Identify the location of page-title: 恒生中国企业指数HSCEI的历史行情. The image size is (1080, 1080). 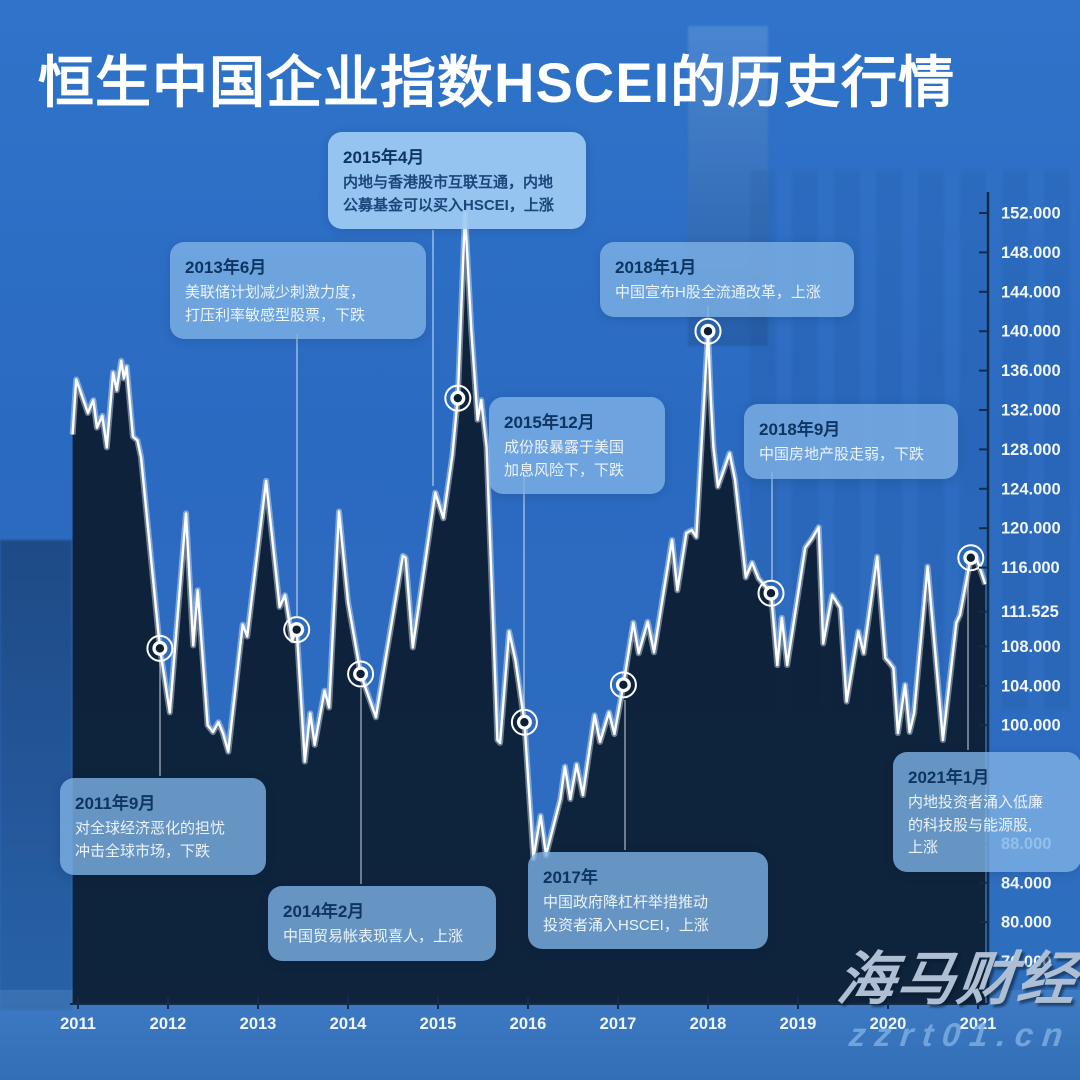
(497, 82).